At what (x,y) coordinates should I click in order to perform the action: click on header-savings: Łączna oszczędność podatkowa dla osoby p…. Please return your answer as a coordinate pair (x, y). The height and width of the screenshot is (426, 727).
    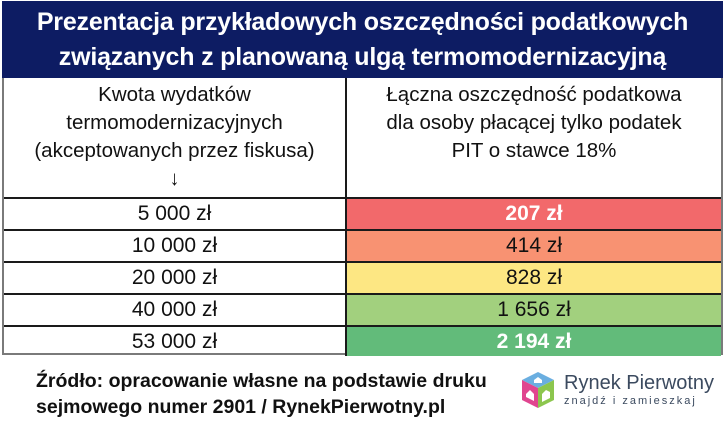
    Looking at the image, I should click on (534, 137).